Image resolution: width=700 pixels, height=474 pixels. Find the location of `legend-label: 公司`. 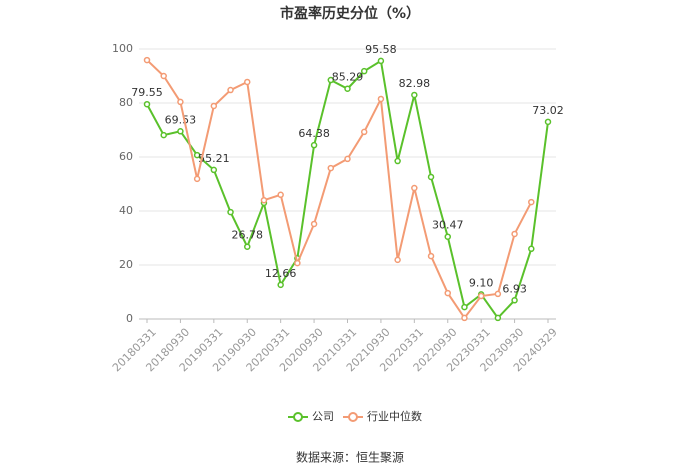

legend-label: 公司 is located at coordinates (323, 416).